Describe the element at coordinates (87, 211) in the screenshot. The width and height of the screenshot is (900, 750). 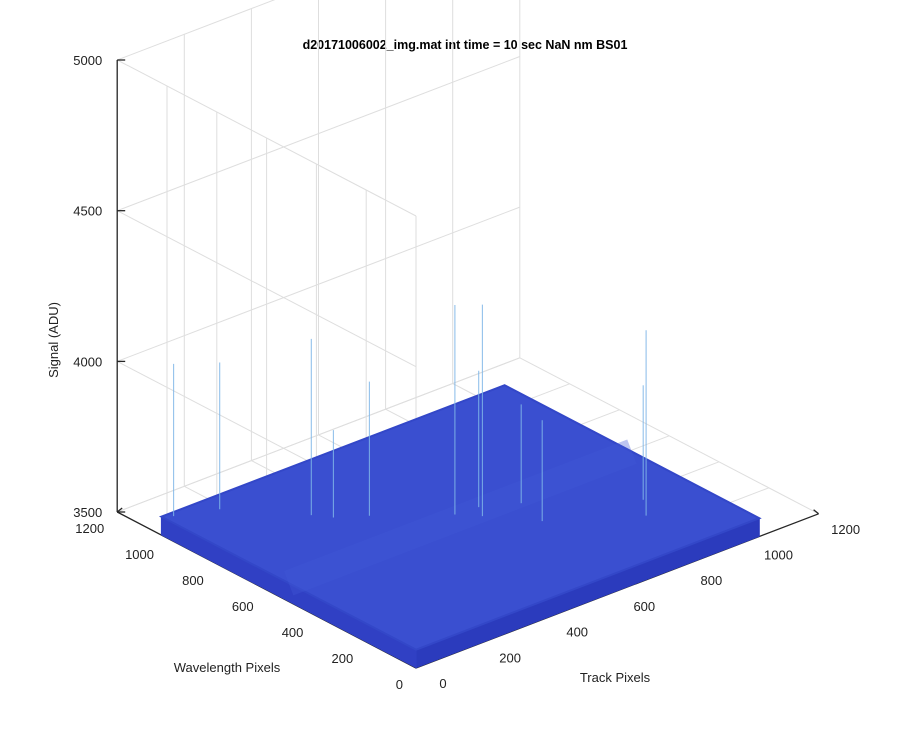
I see `z-tick-label: 4500` at that location.